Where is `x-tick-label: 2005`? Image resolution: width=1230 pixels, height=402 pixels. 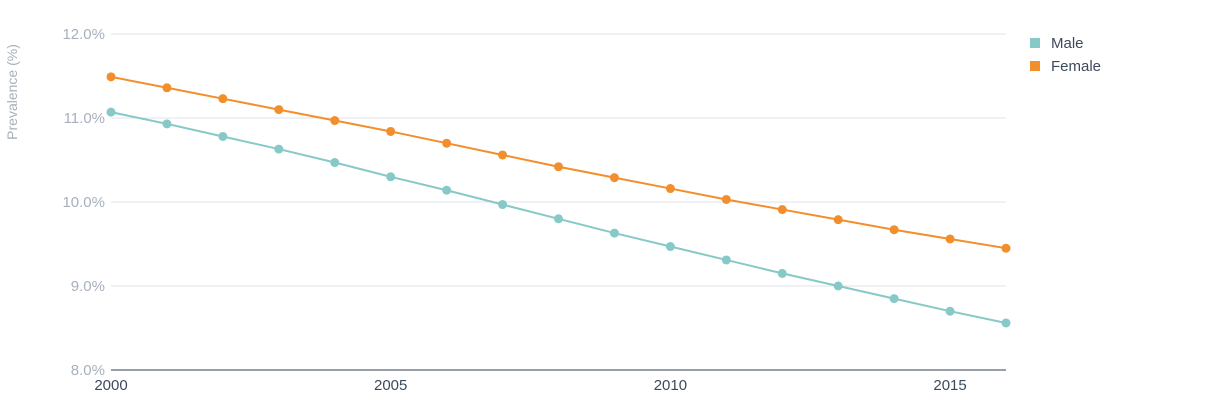 x-tick-label: 2005 is located at coordinates (390, 385).